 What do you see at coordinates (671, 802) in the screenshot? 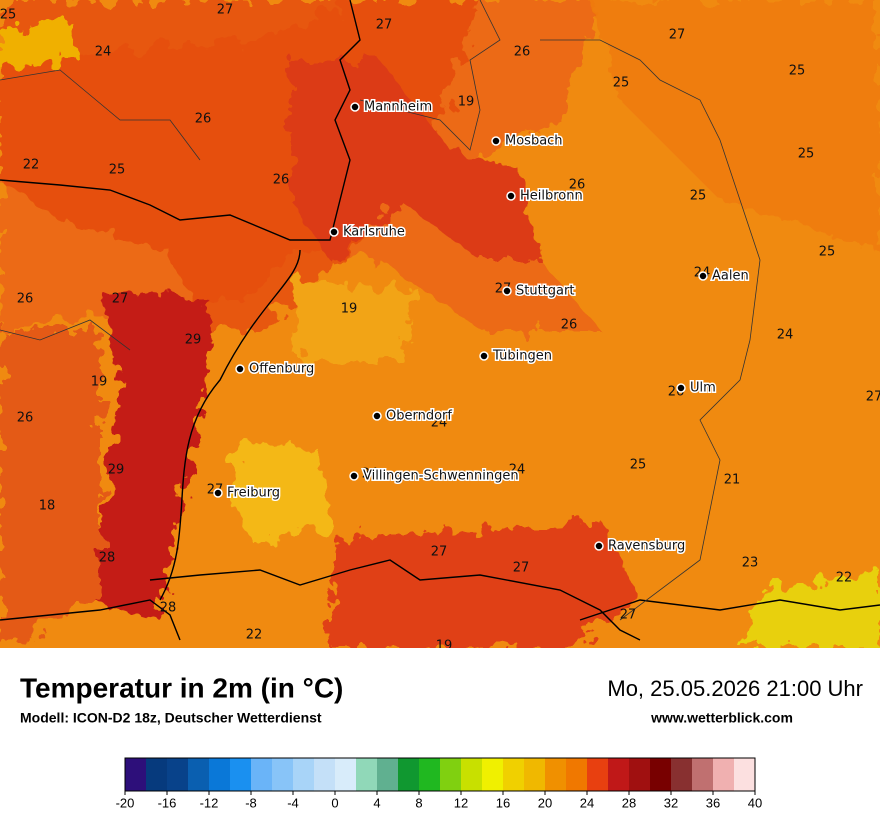
I see `colorbar-label: 32` at bounding box center [671, 802].